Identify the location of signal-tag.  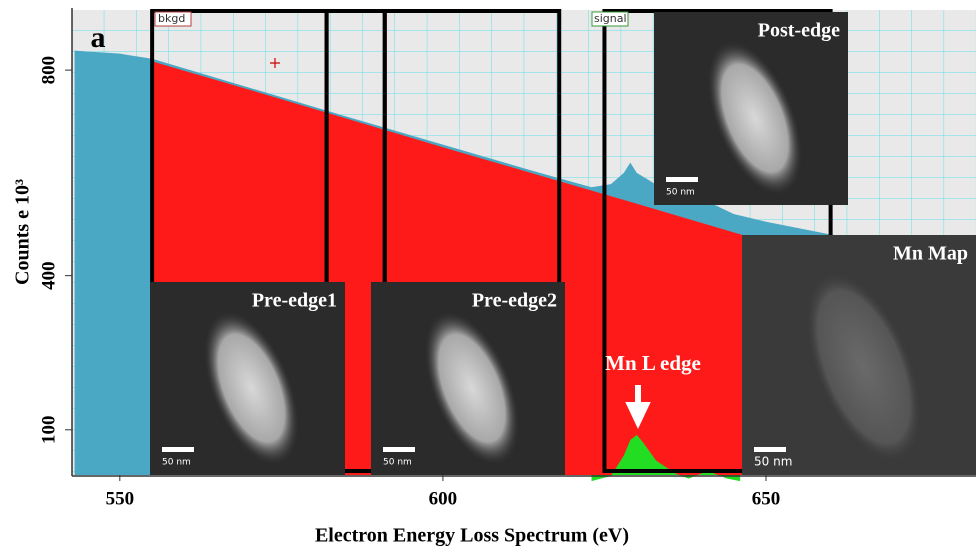
(610, 19).